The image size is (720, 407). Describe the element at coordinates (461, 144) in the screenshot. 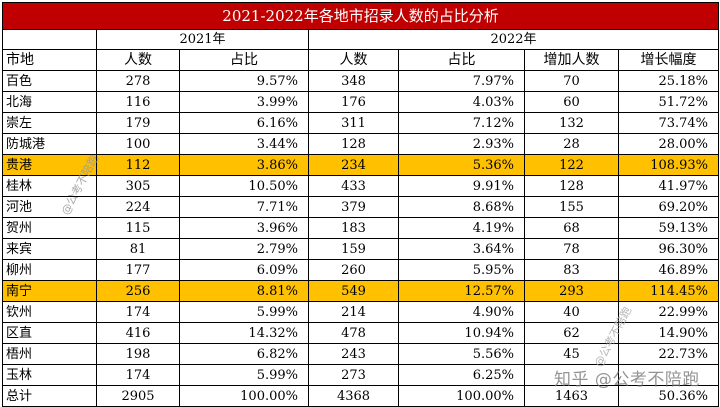

I see `share-2022-cell: 2.93%` at that location.